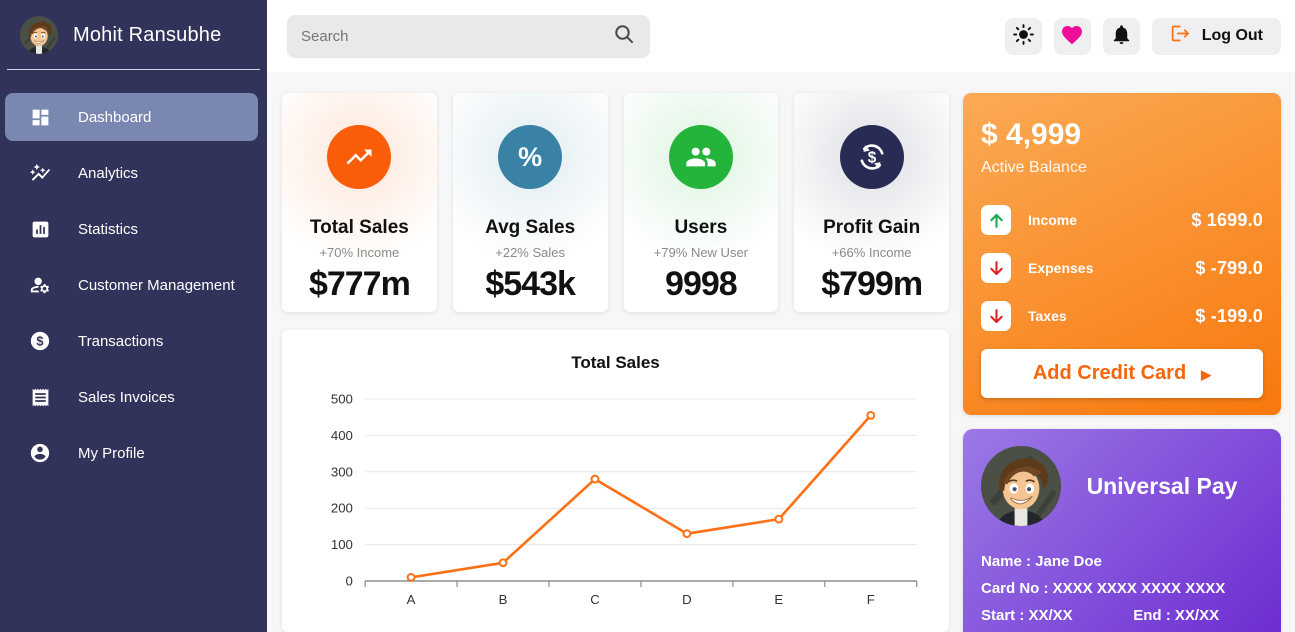  I want to click on topbar-actions: Log Out, so click(1142, 36).